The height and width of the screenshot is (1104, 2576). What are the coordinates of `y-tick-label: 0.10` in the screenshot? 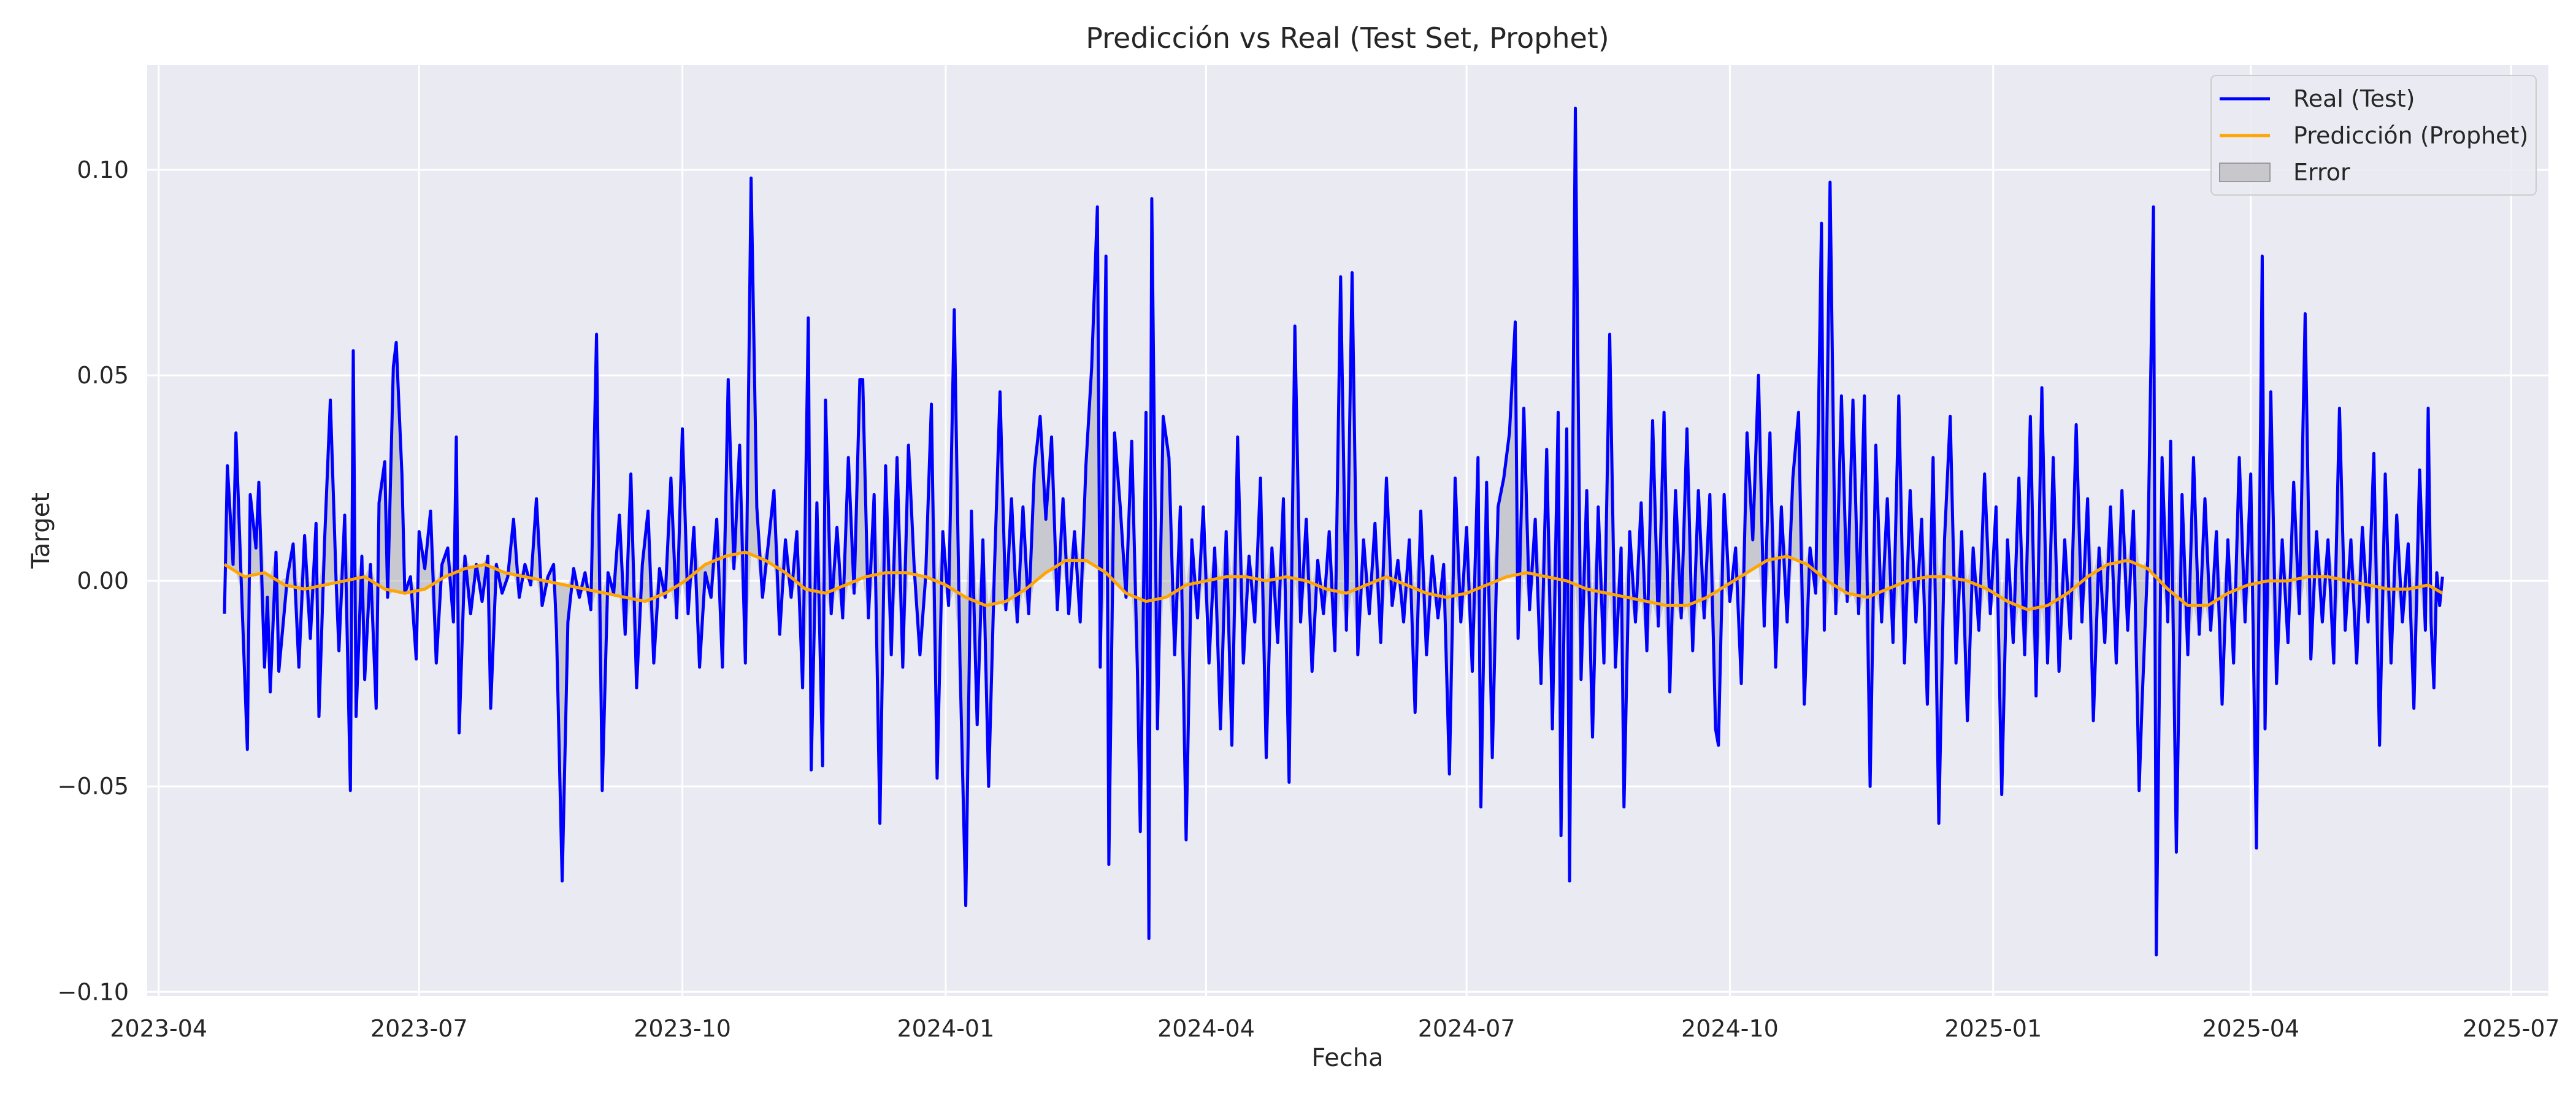 It's located at (103, 169).